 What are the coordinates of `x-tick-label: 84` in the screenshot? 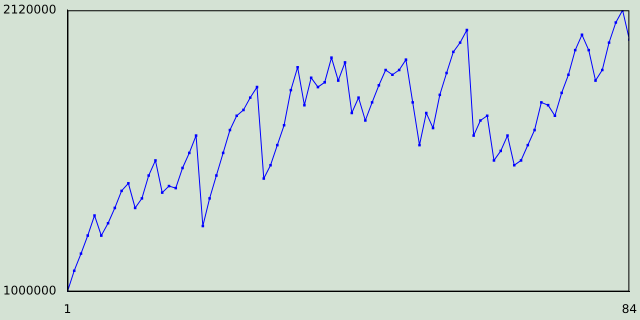 It's located at (630, 309).